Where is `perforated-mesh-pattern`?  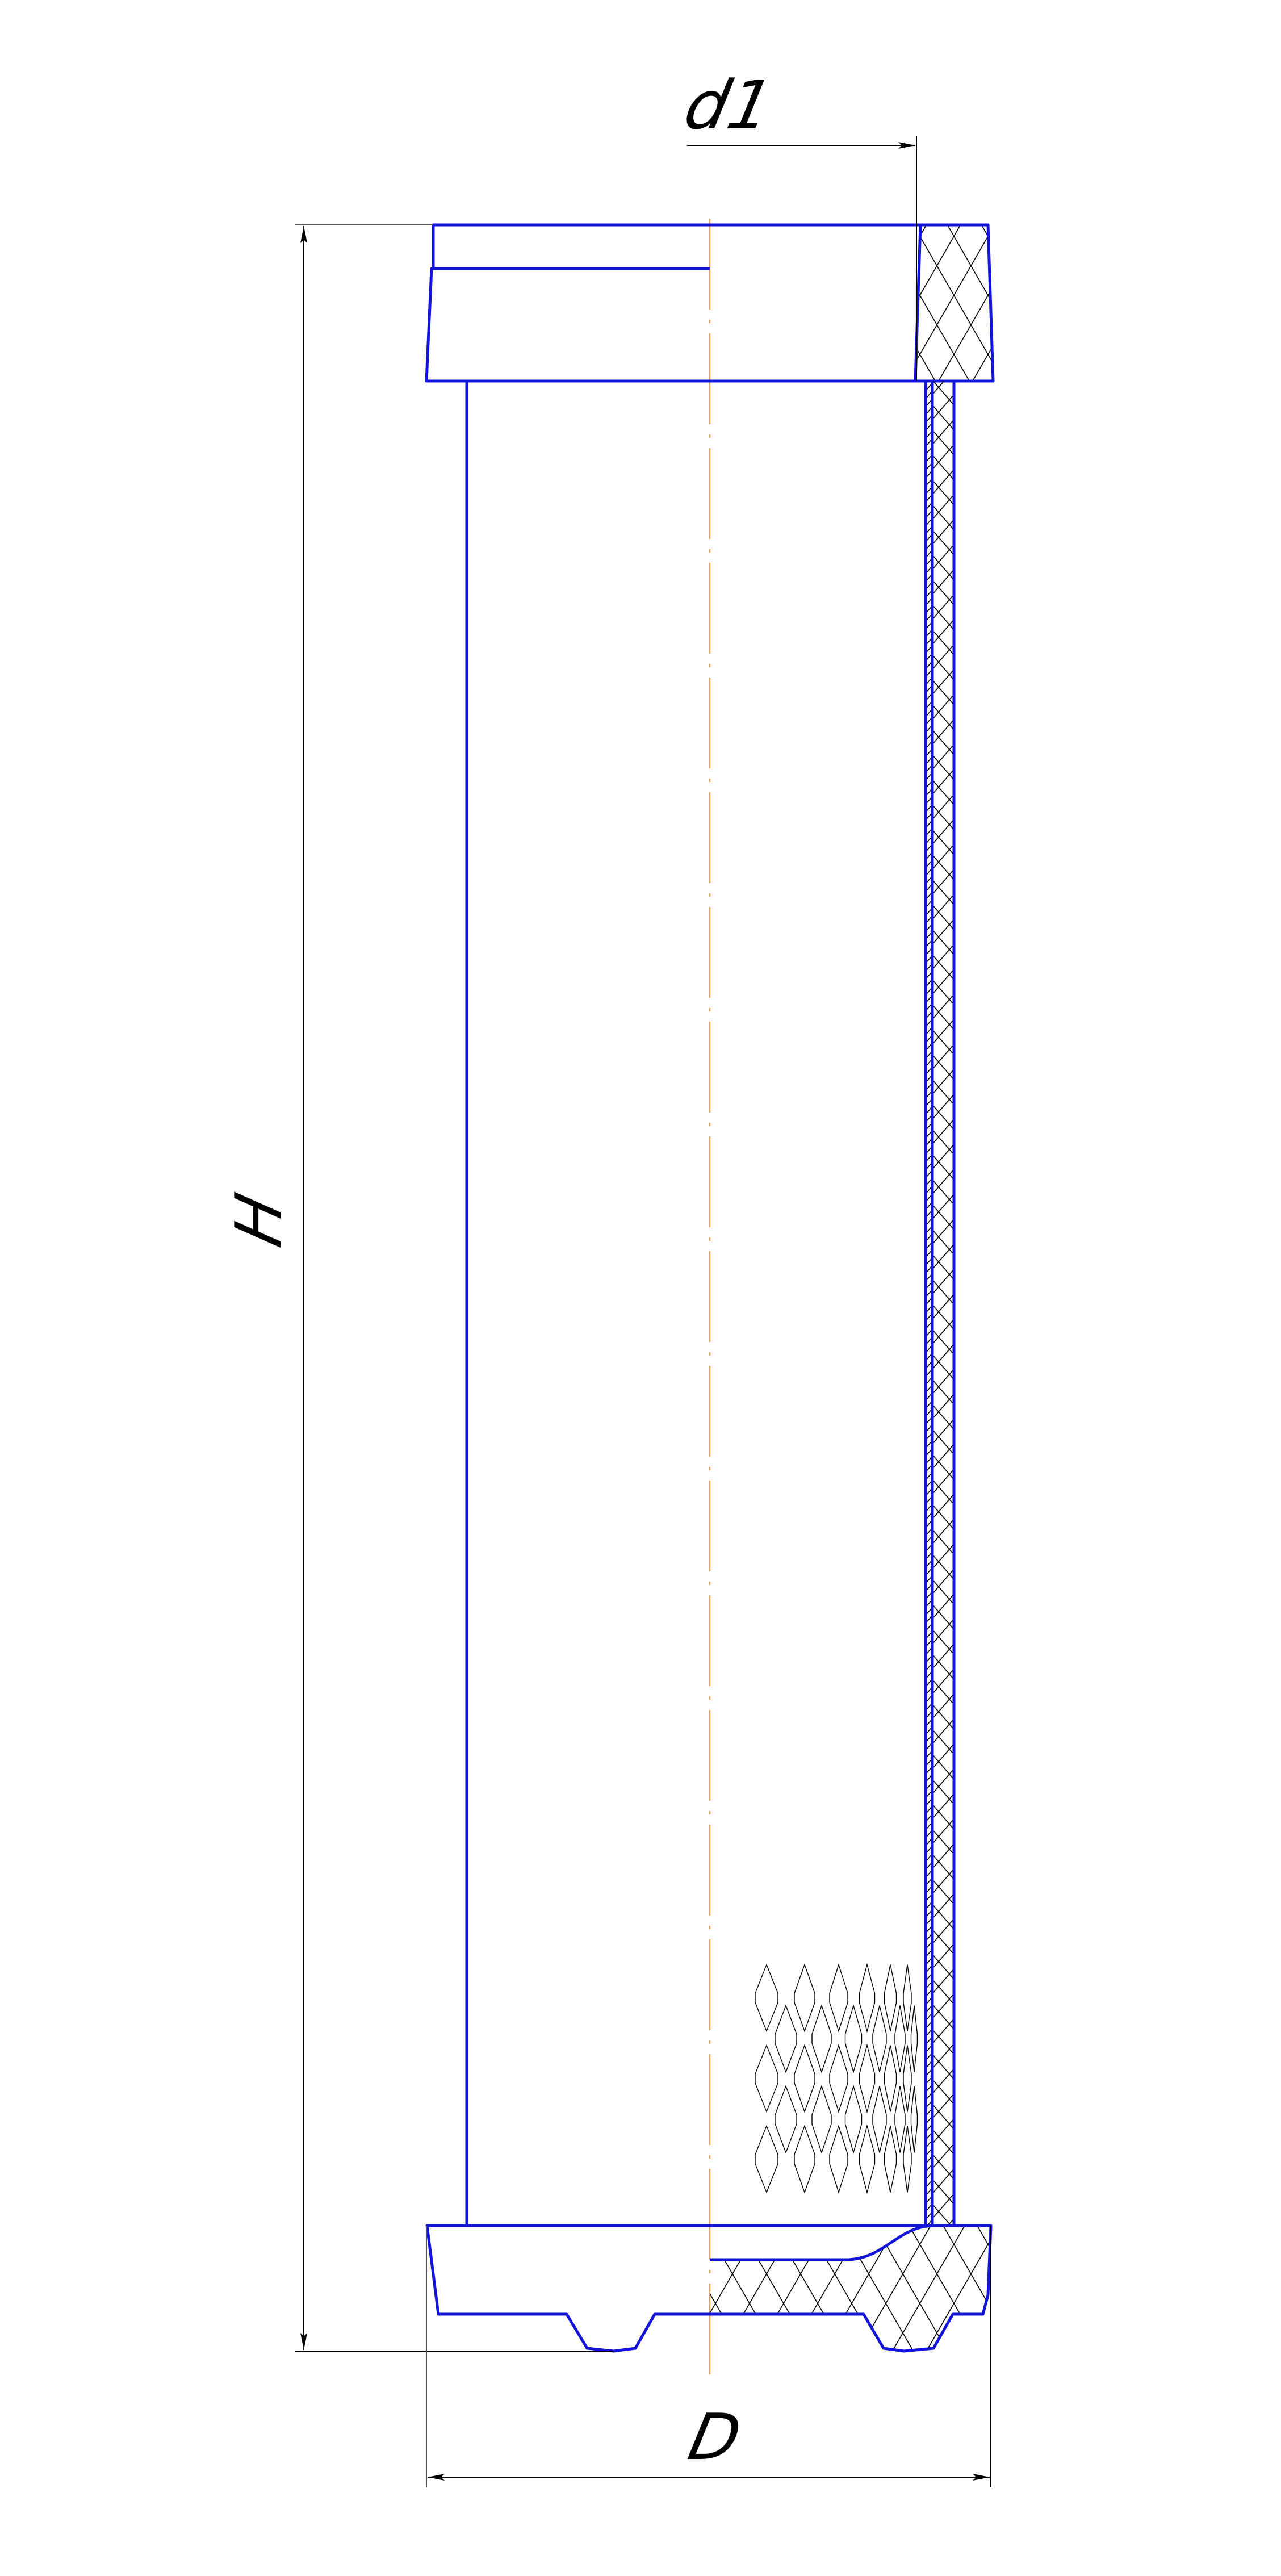 perforated-mesh-pattern is located at coordinates (836, 2078).